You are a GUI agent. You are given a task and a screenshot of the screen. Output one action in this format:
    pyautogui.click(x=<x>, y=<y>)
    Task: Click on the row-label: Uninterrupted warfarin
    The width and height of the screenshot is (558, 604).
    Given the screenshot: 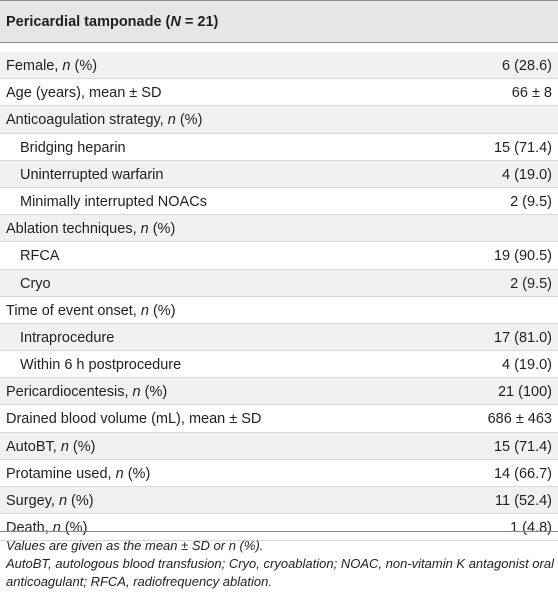 What is the action you would take?
    pyautogui.click(x=91, y=175)
    